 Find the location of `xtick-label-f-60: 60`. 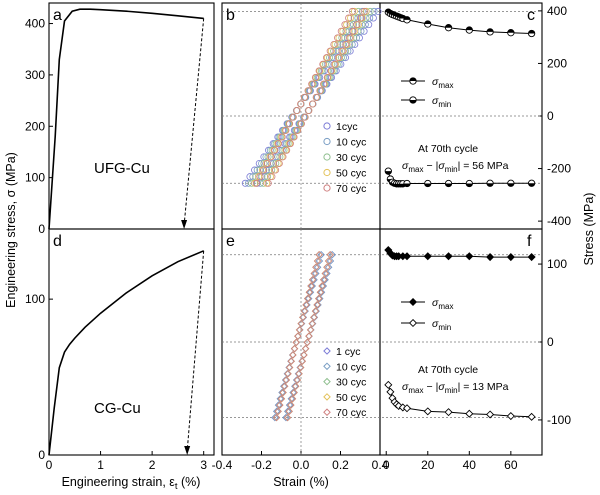

xtick-label-f-60: 60 is located at coordinates (511, 465).